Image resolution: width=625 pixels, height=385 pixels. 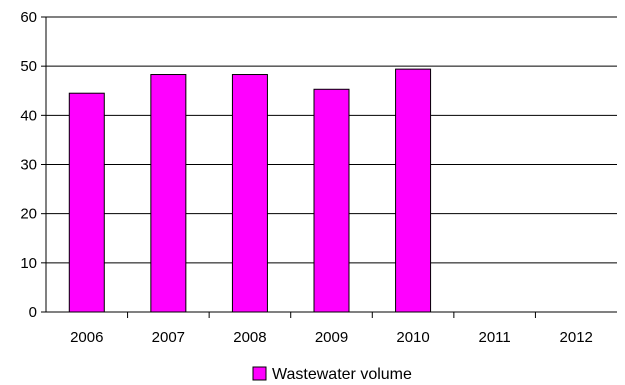 What do you see at coordinates (249, 337) in the screenshot?
I see `x-tick-label: 2008` at bounding box center [249, 337].